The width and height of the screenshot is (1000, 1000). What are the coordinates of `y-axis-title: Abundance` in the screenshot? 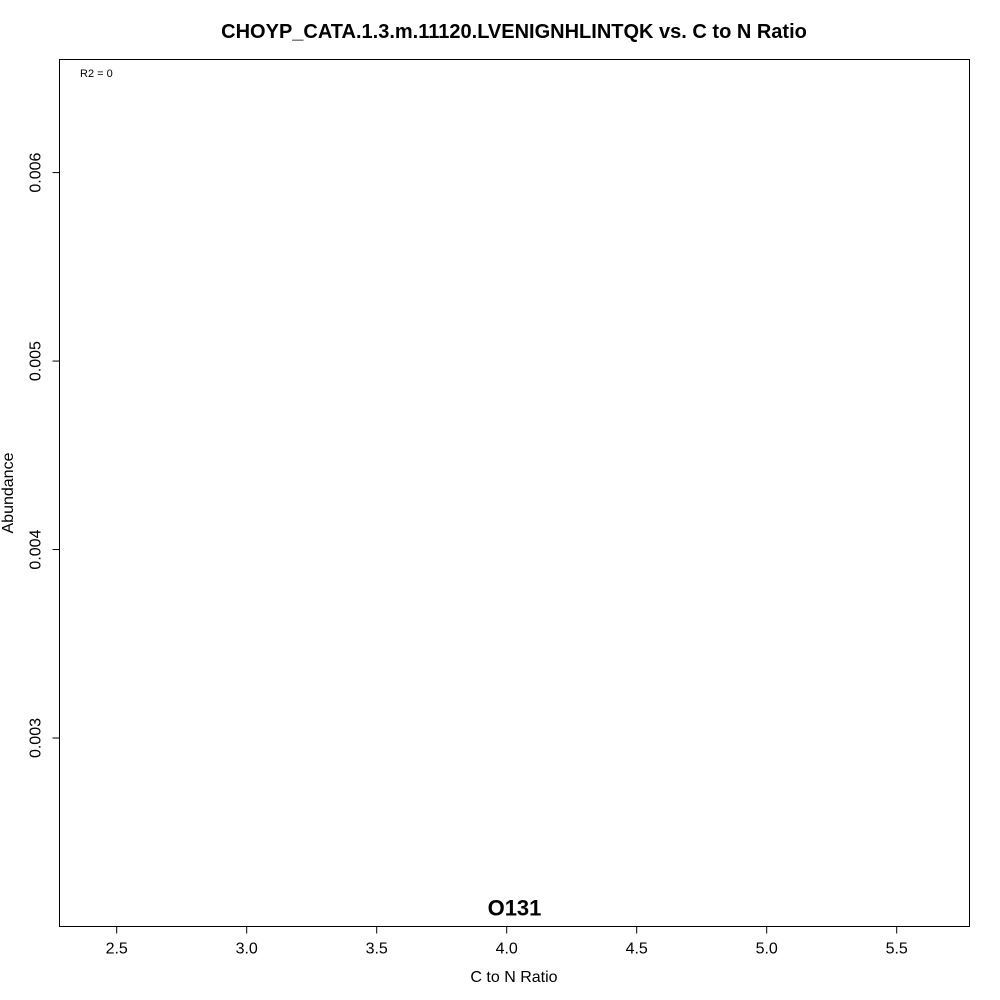 It's located at (8, 492).